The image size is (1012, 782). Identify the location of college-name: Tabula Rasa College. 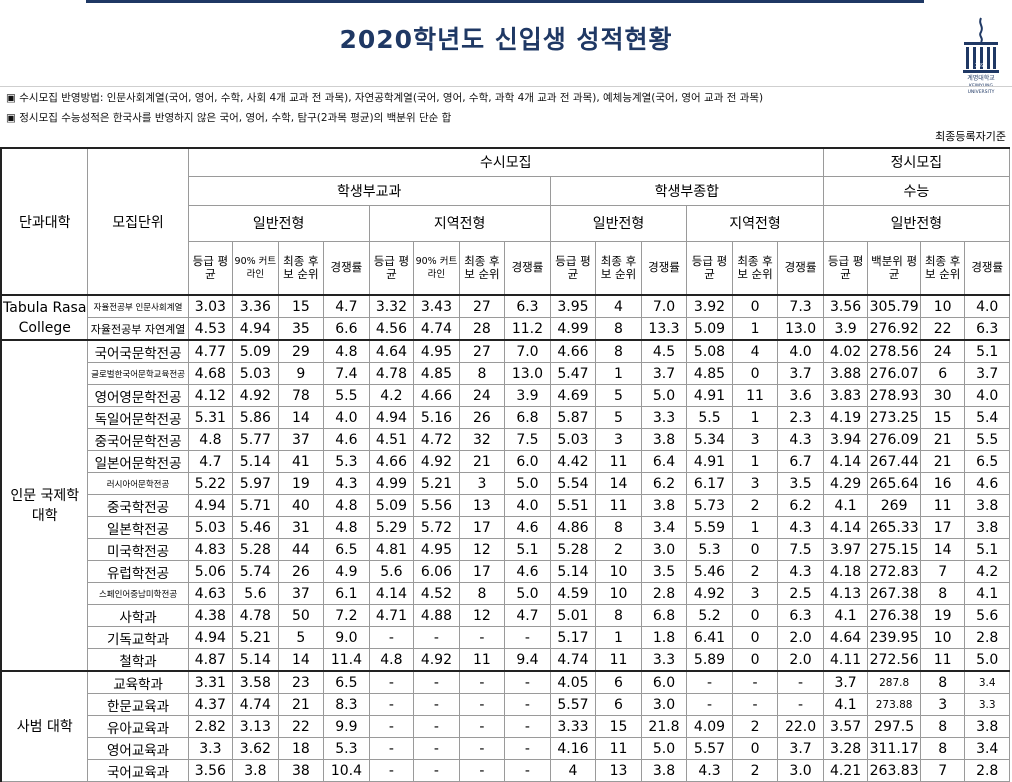
(44, 317).